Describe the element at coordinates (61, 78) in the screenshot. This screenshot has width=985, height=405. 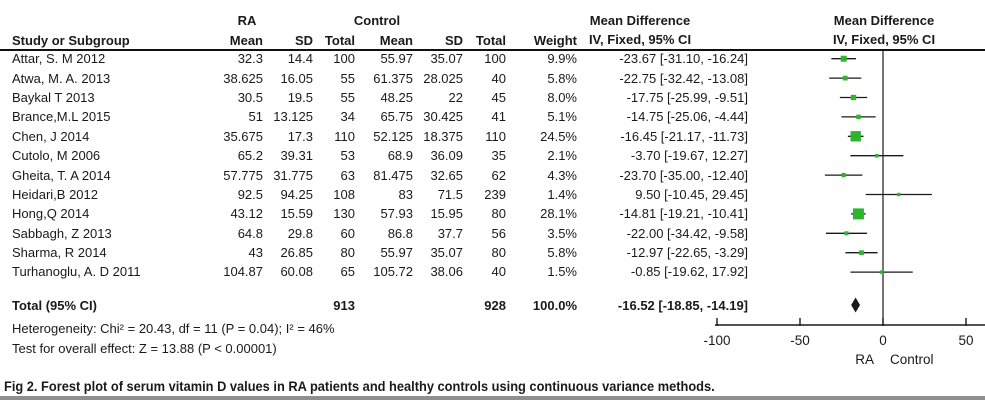
I see `study-name: Atwa, M. A. 2013` at that location.